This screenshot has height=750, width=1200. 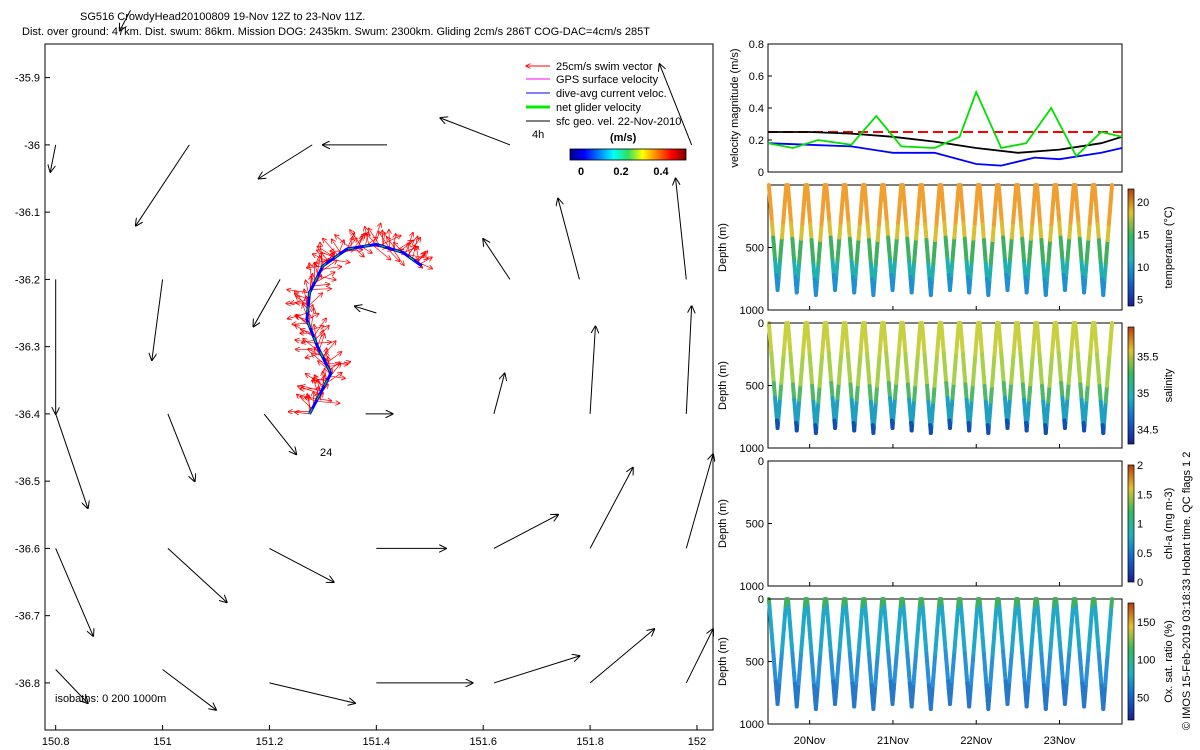 What do you see at coordinates (1169, 247) in the screenshot?
I see `colorbar-label-temperature: temperature (°C)` at bounding box center [1169, 247].